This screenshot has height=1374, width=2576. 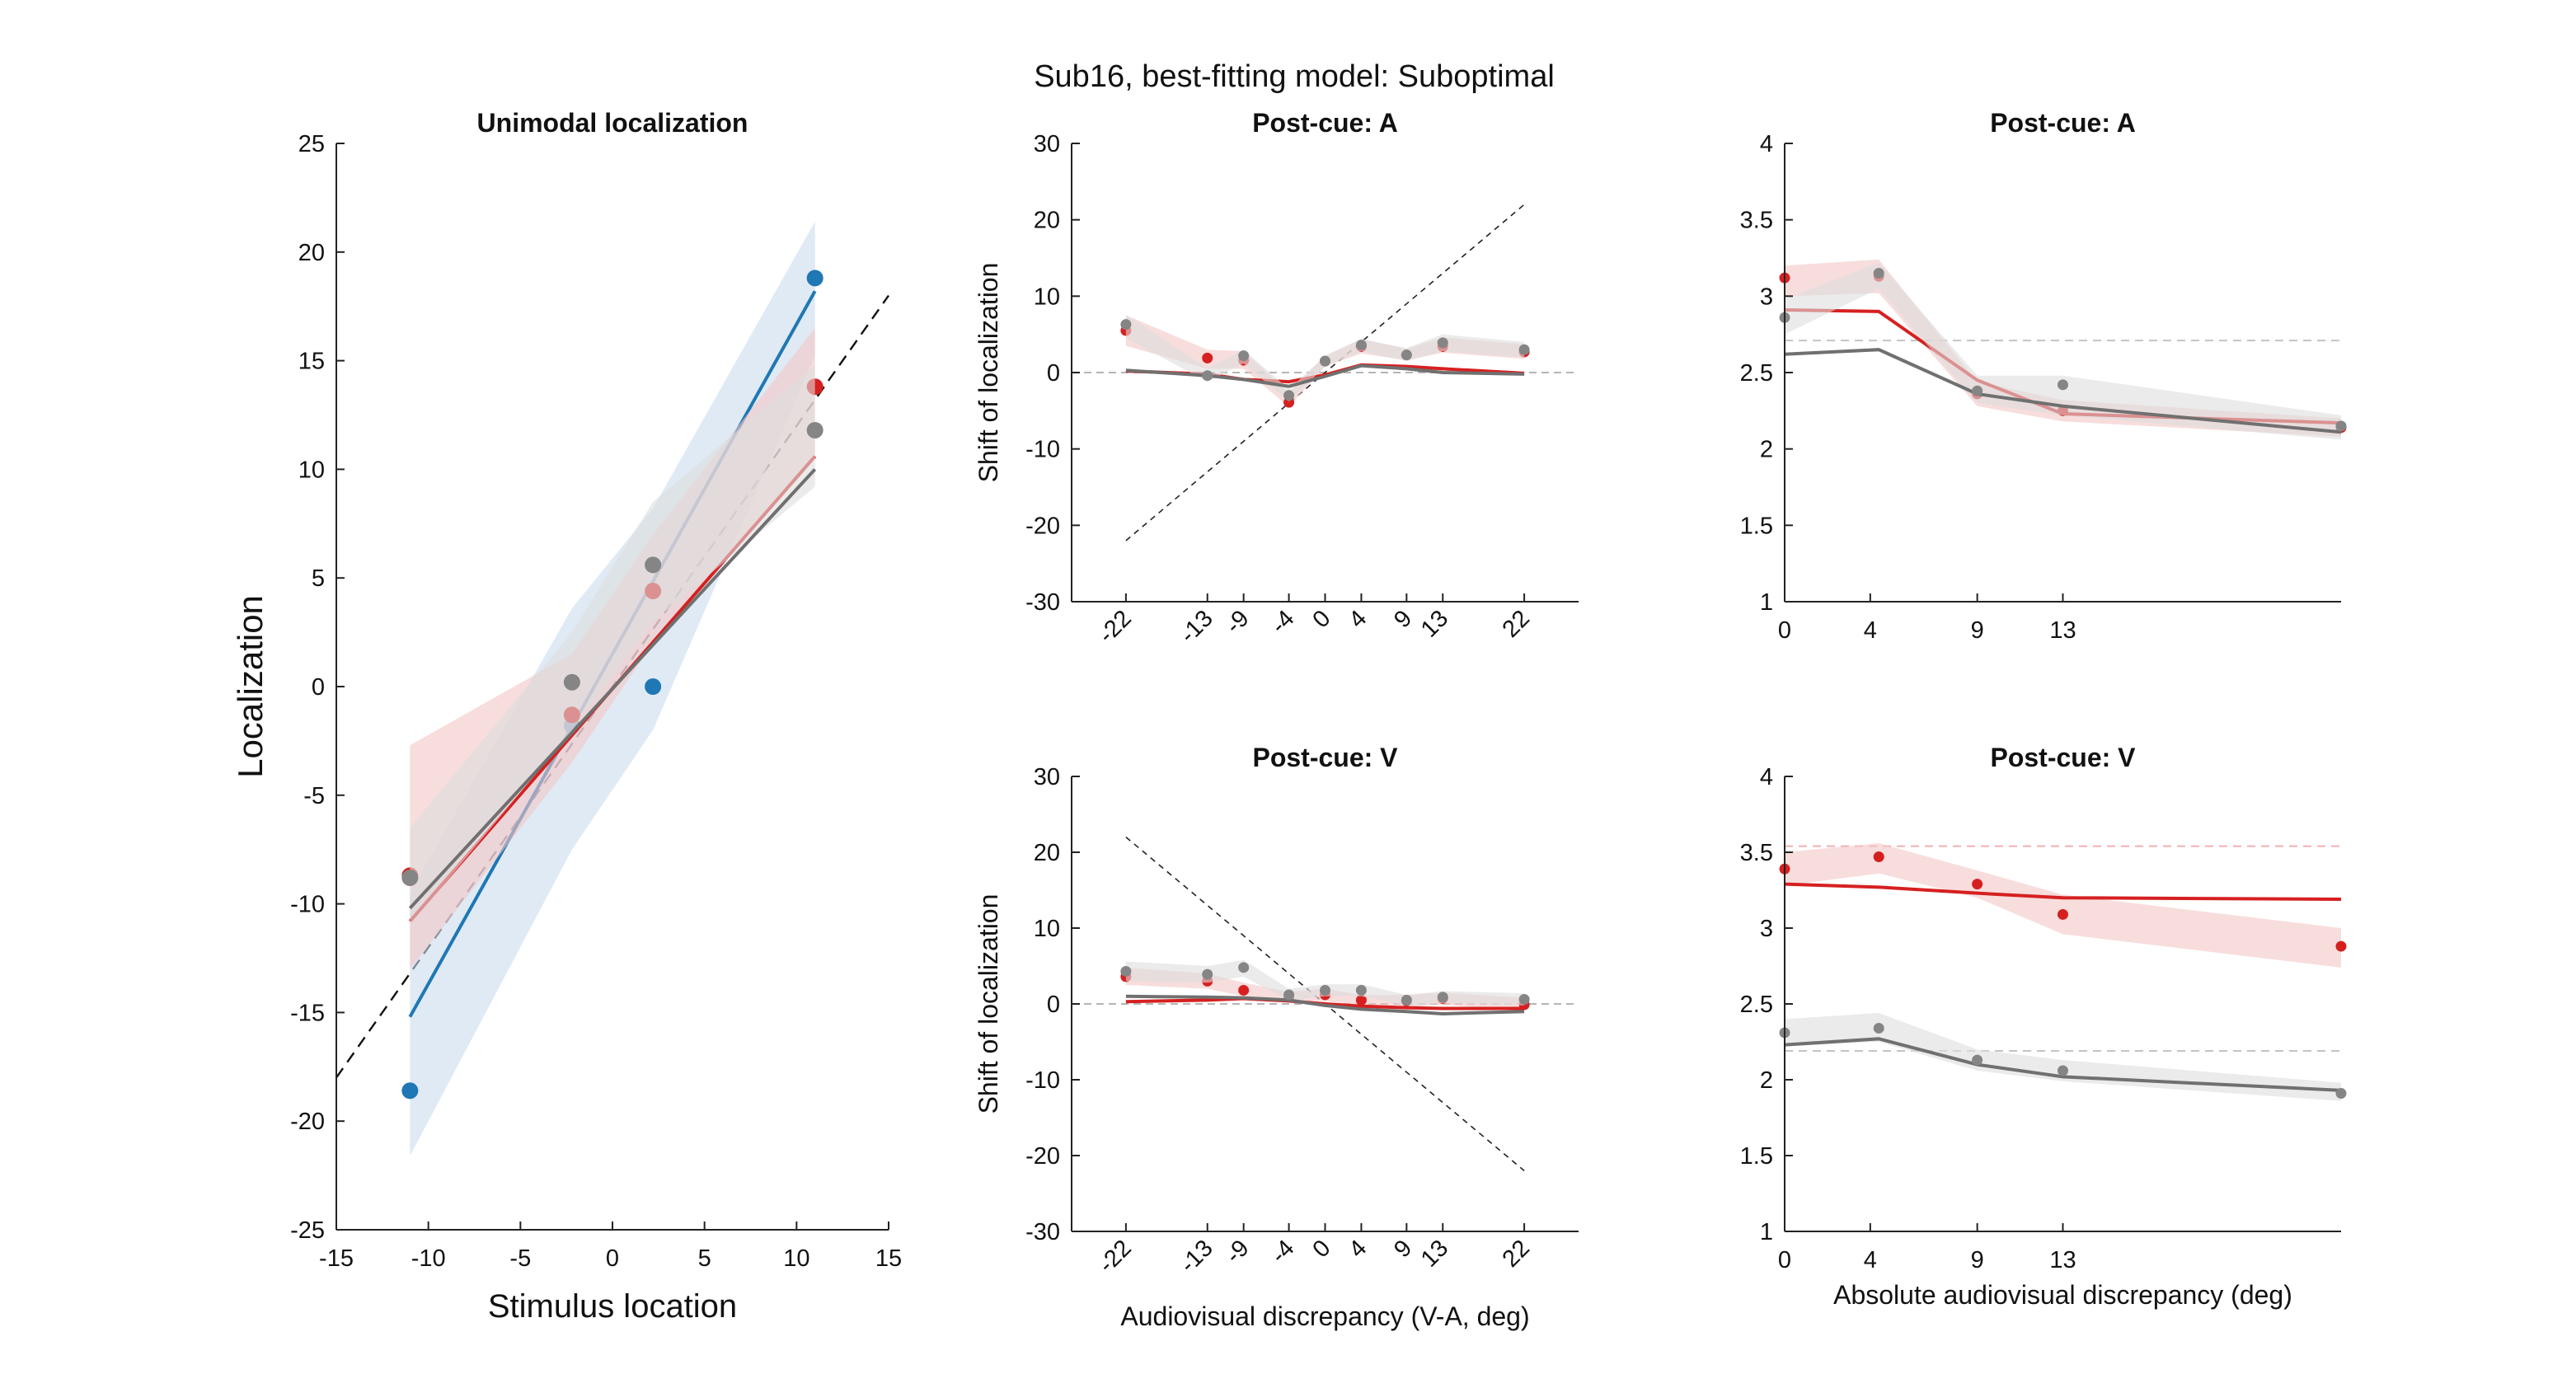 What do you see at coordinates (319, 578) in the screenshot?
I see `y-tick-label: 5` at bounding box center [319, 578].